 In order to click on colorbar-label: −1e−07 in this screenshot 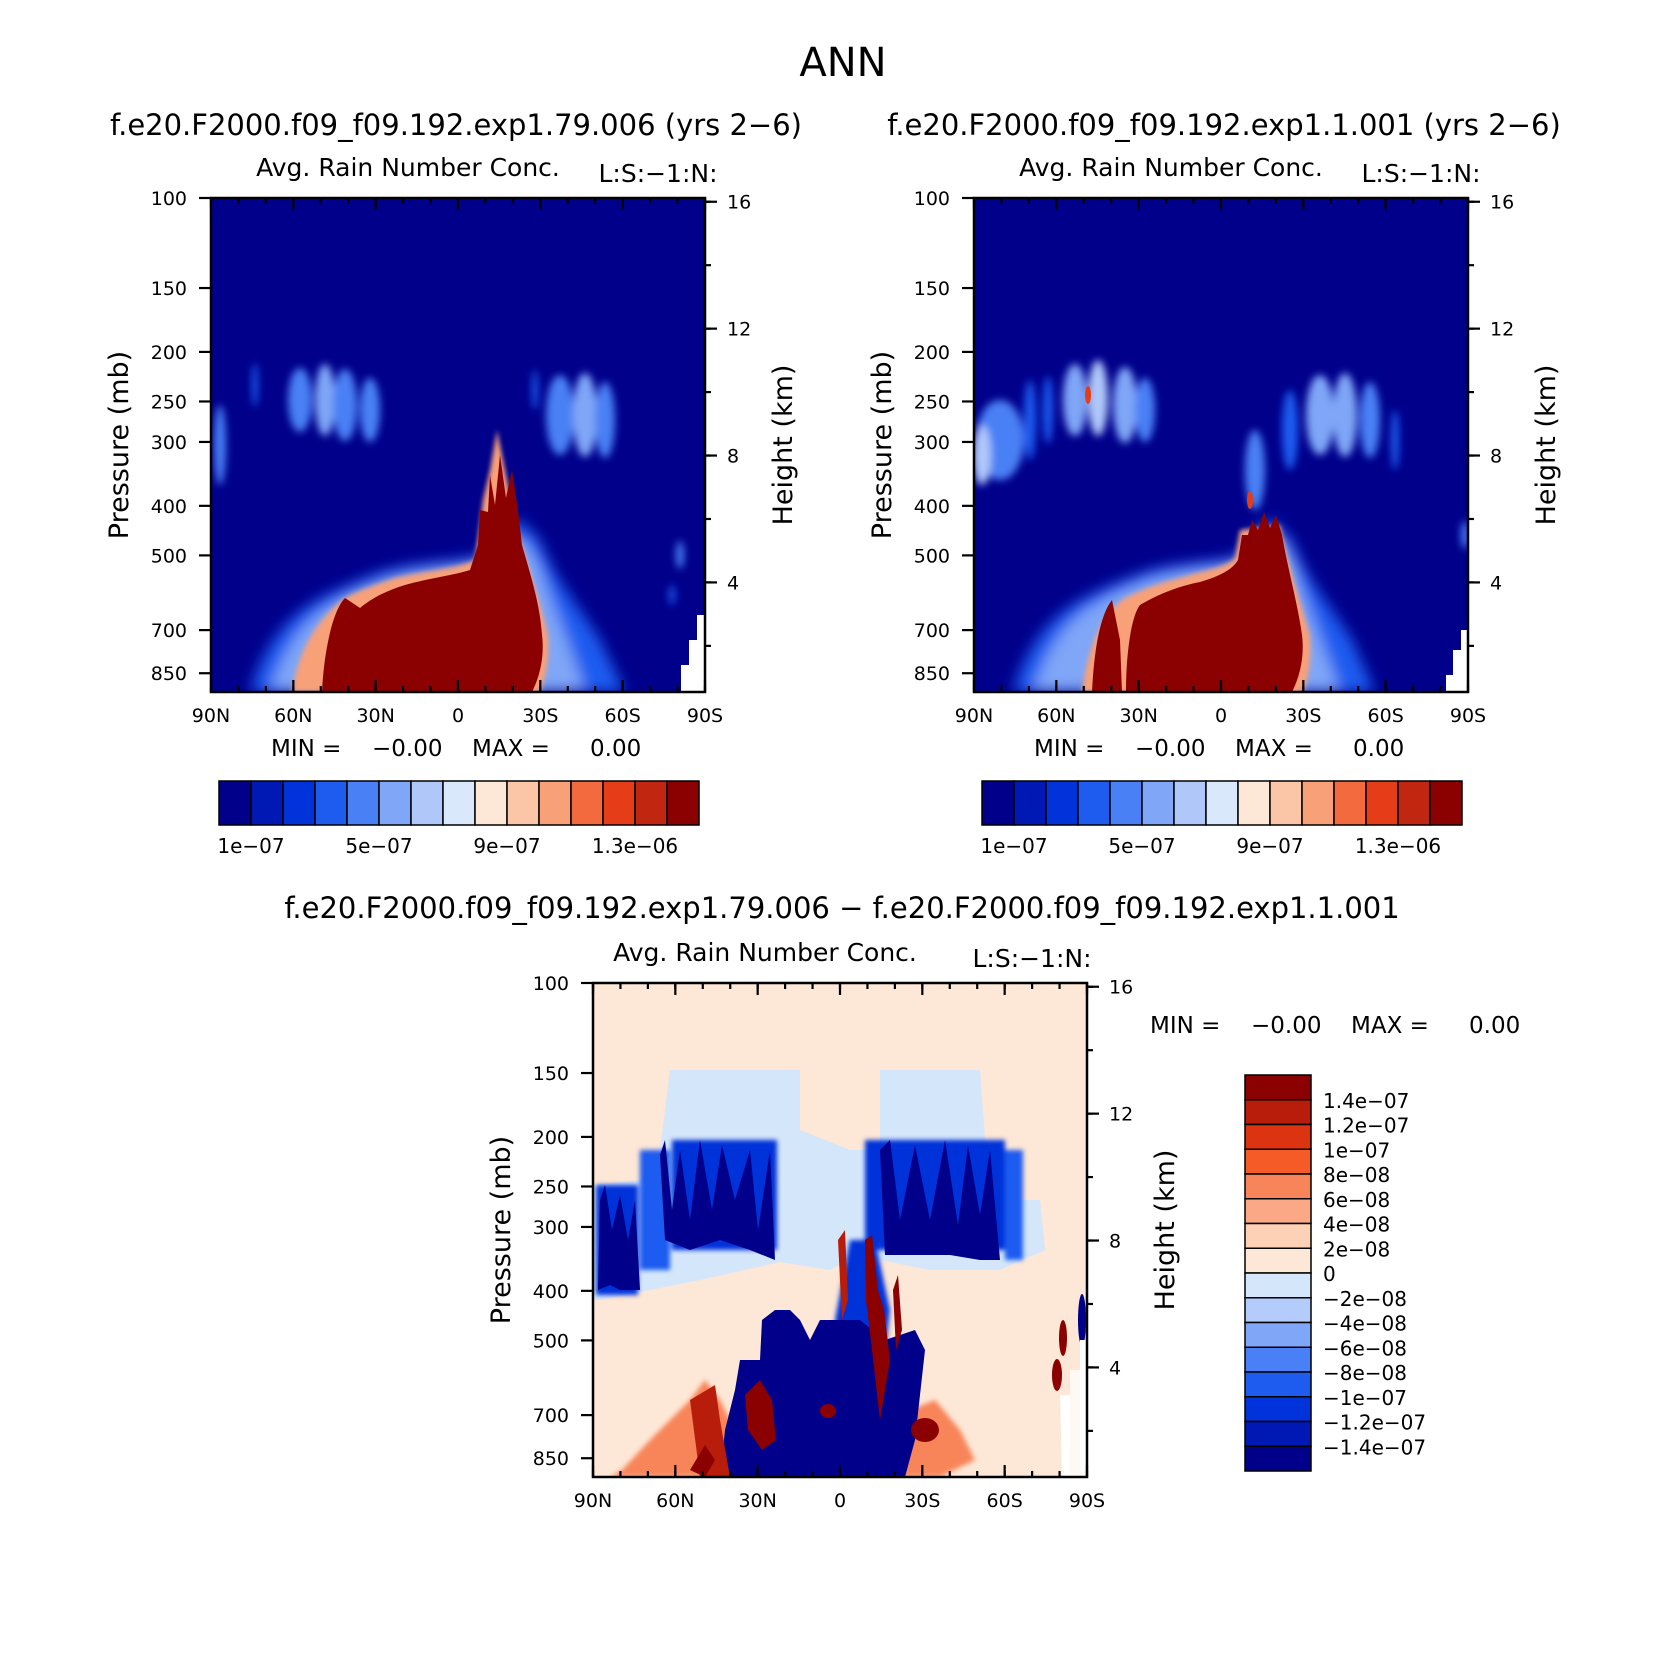, I will do `click(1365, 1398)`.